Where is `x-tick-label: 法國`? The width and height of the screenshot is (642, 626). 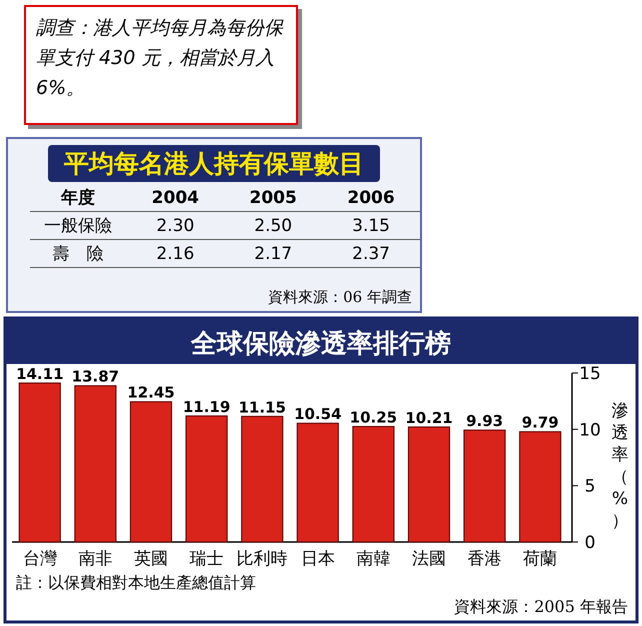
x-tick-label: 法國 is located at coordinates (429, 559).